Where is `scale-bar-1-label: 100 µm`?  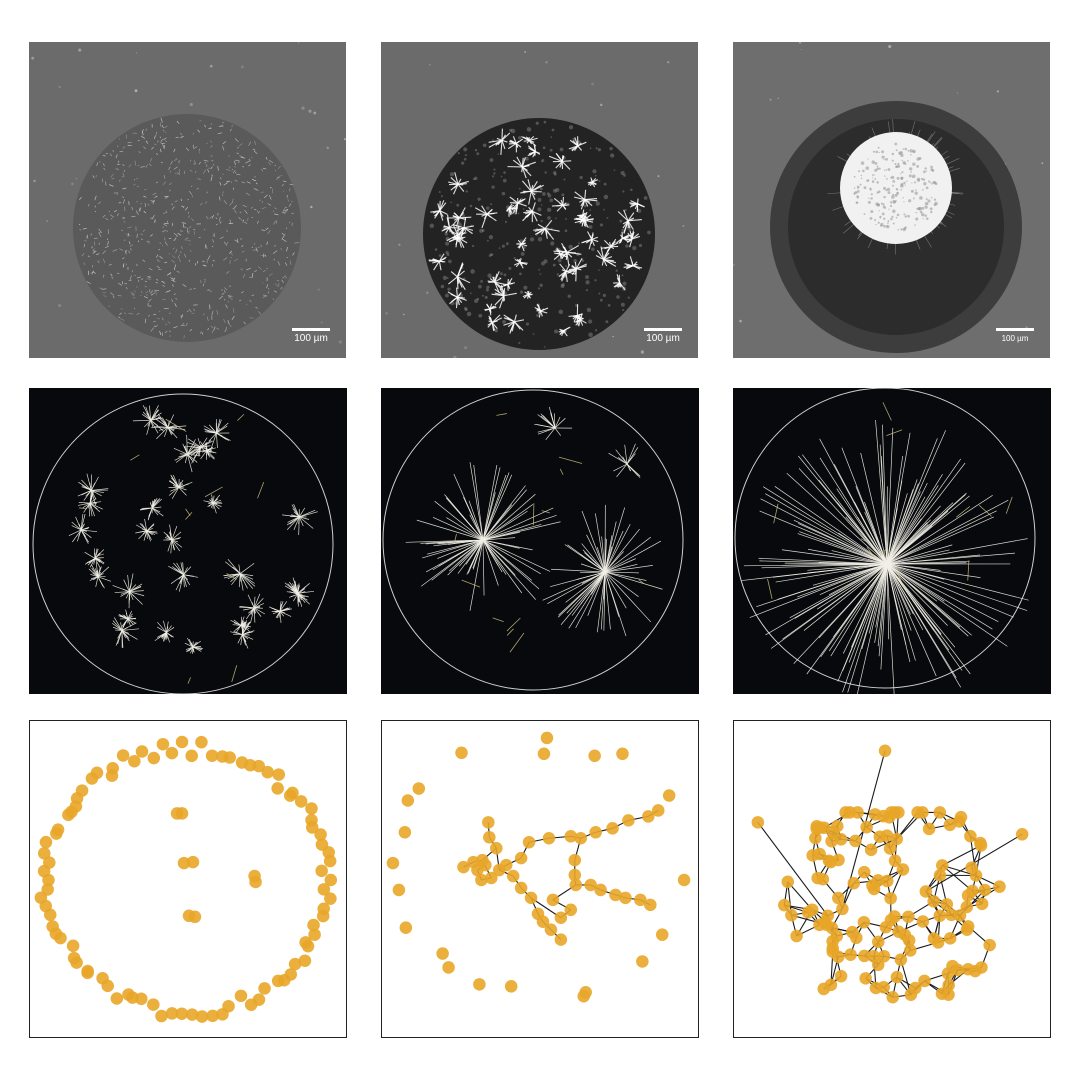
scale-bar-1-label: 100 µm is located at coordinates (311, 338).